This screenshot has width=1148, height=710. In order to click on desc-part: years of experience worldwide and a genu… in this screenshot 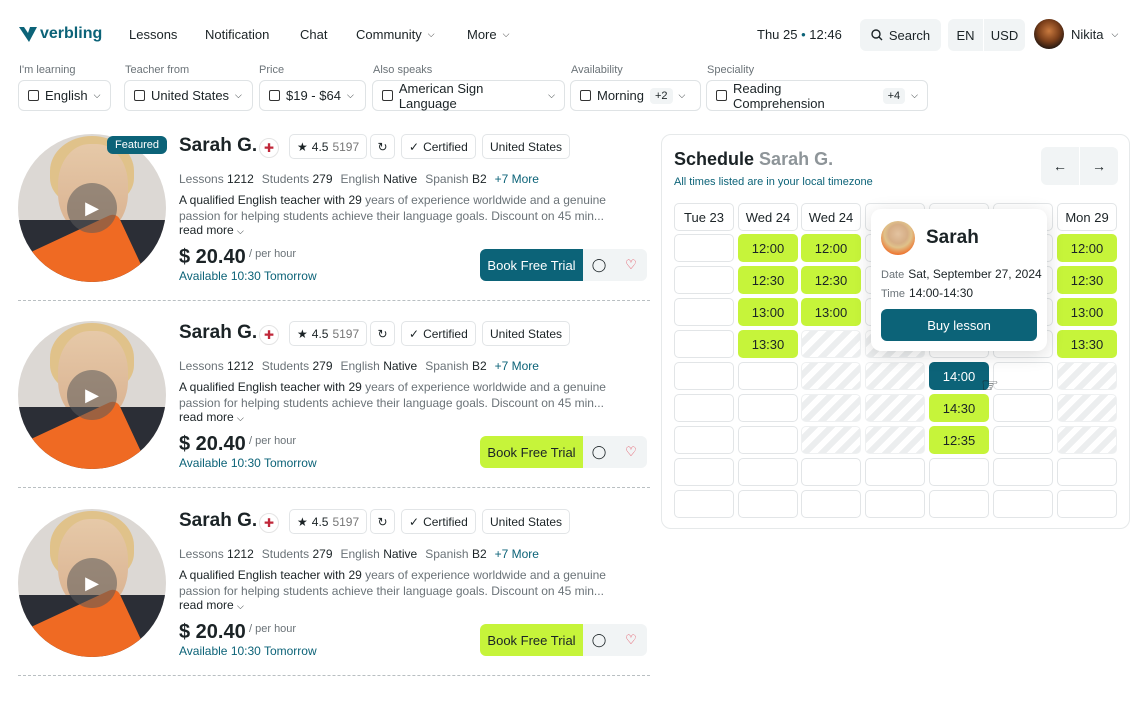, I will do `click(392, 395)`.